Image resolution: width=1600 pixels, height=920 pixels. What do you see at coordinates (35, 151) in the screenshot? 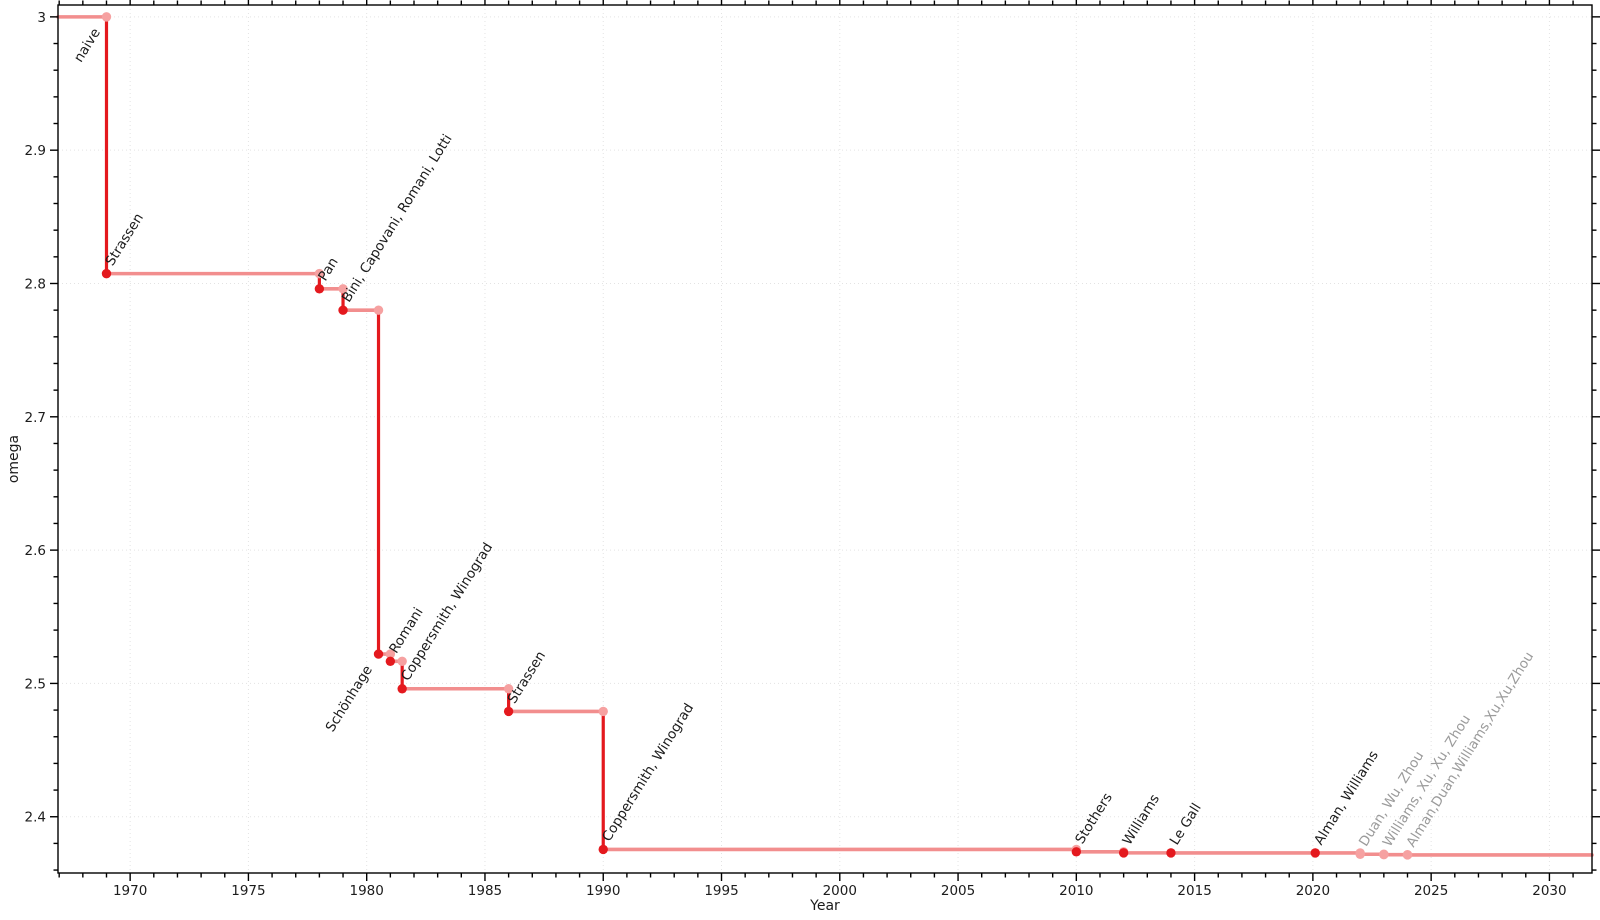
I see `y-tick-label: 2.9` at bounding box center [35, 151].